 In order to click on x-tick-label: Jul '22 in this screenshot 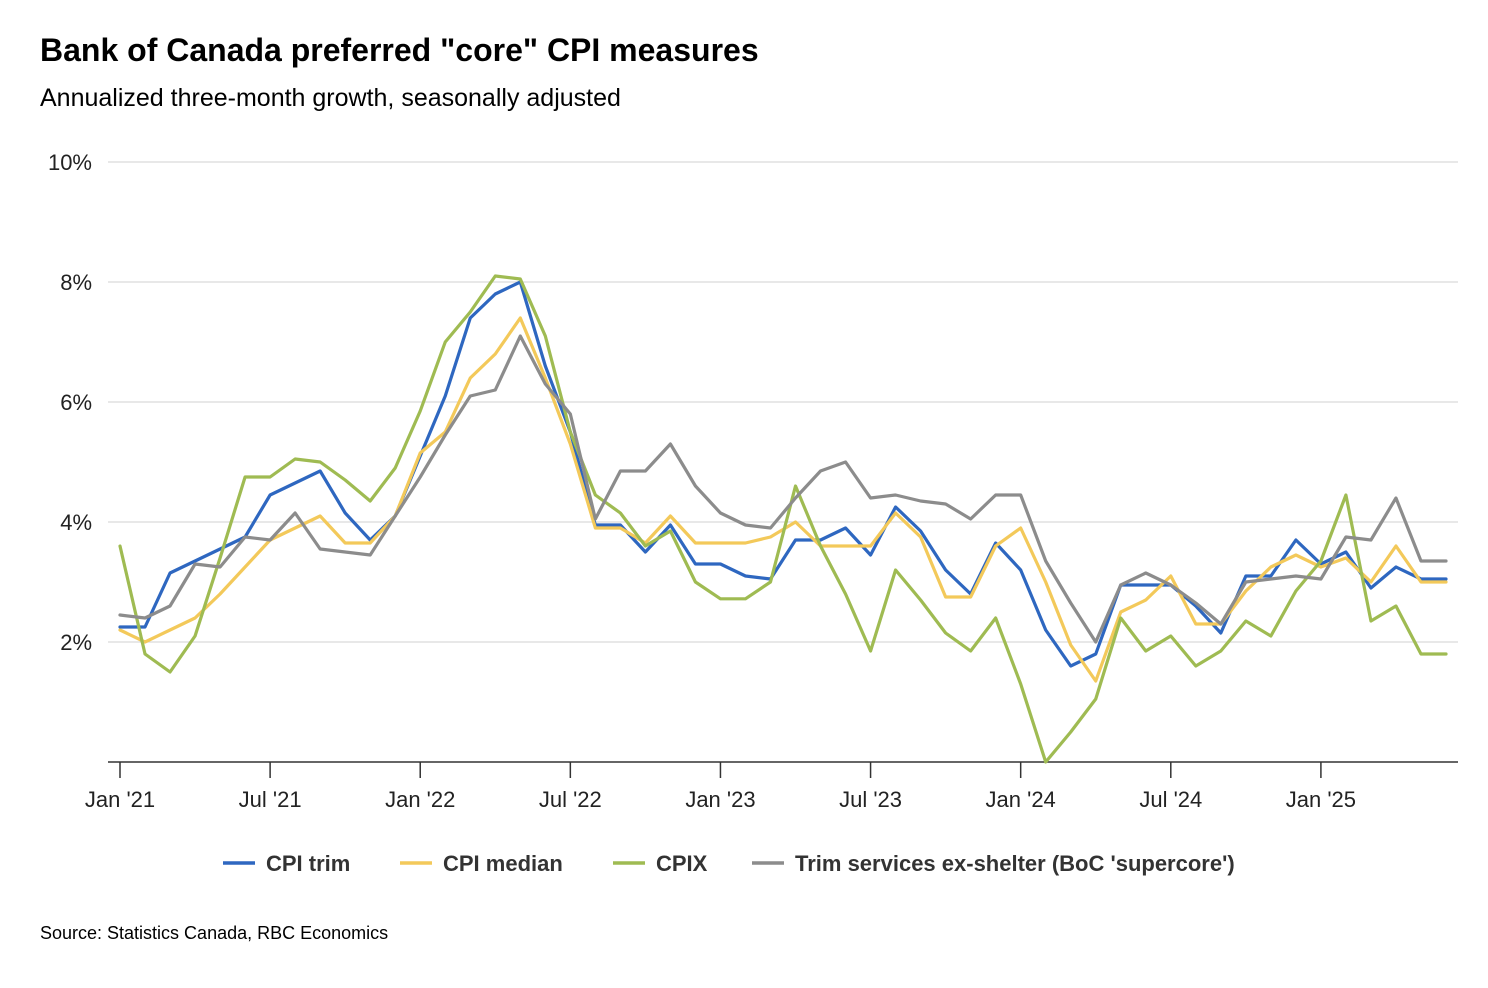, I will do `click(570, 799)`.